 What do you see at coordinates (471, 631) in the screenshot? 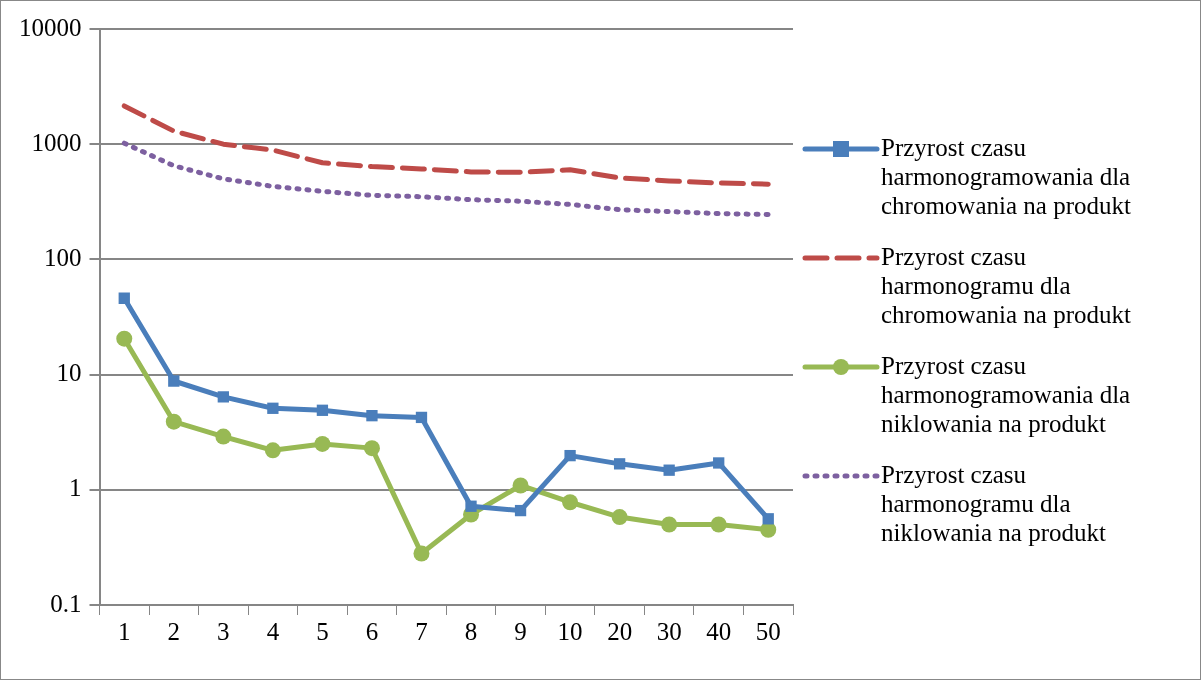
I see `x-tick-label: 8` at bounding box center [471, 631].